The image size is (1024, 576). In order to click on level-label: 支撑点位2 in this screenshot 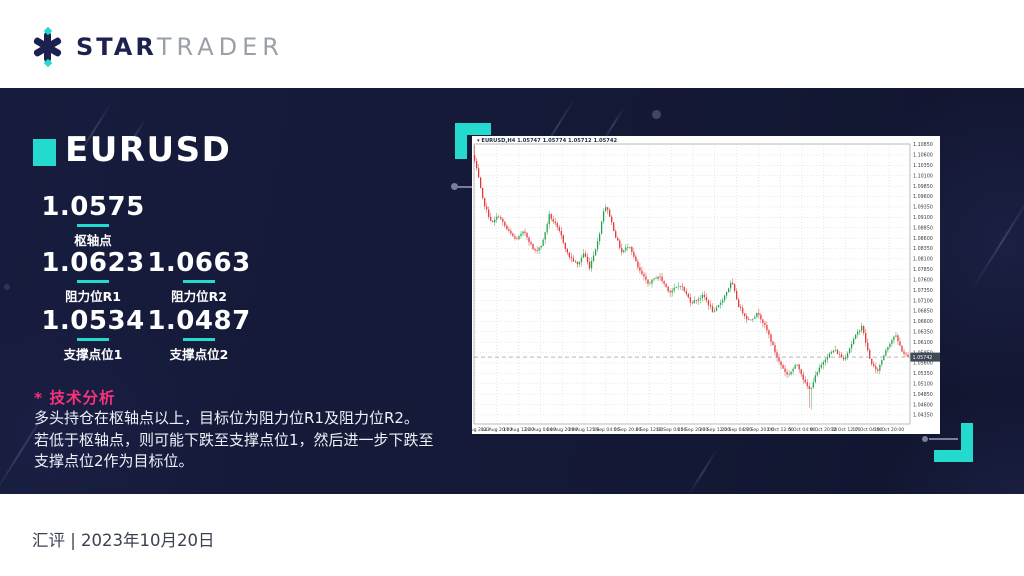, I will do `click(199, 354)`.